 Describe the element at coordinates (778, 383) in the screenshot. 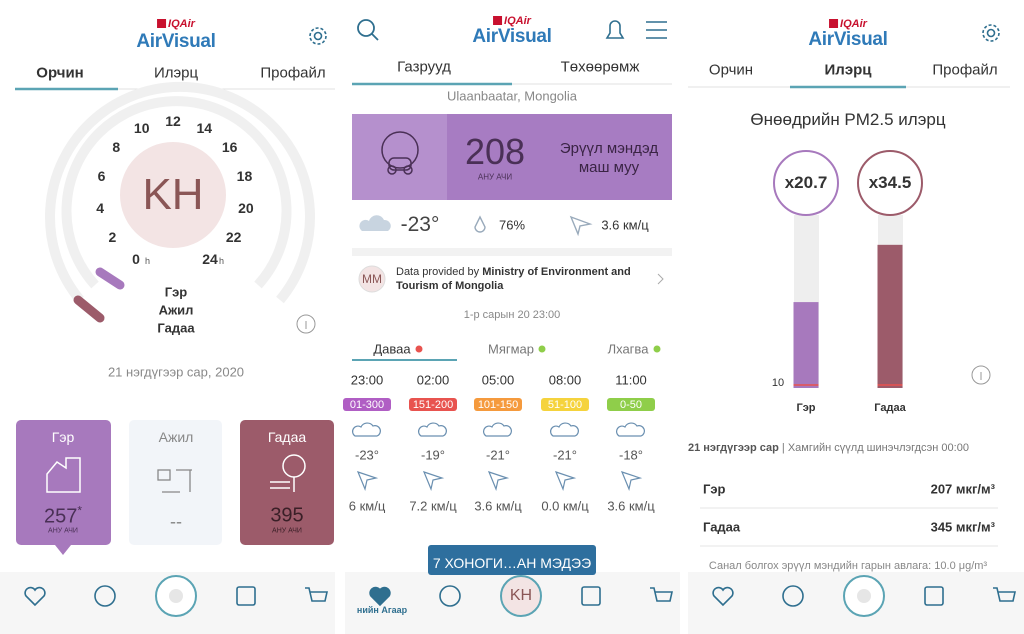

I see `baseline-label: 10` at that location.